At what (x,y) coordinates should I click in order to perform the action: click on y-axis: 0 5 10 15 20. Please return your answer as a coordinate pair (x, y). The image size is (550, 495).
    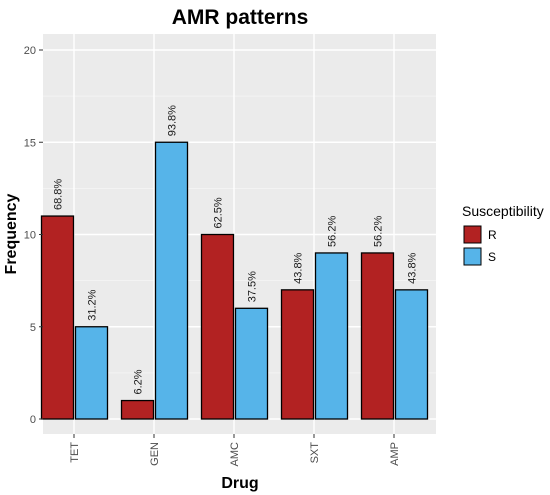
    Looking at the image, I should click on (33, 235).